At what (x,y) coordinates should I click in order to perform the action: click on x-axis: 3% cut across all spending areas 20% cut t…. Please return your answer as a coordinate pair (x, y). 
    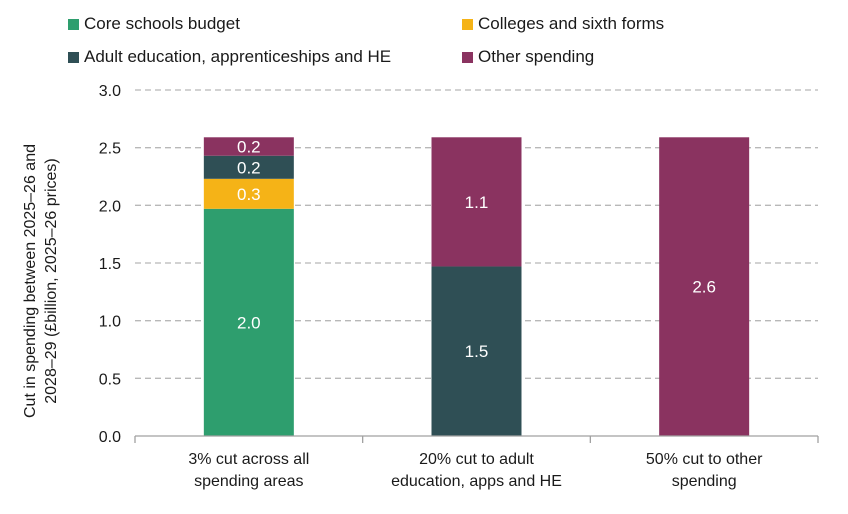
    Looking at the image, I should click on (476, 462).